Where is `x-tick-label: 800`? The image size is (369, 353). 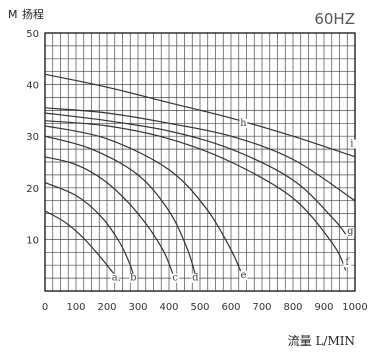 x-tick-label: 800 is located at coordinates (292, 307).